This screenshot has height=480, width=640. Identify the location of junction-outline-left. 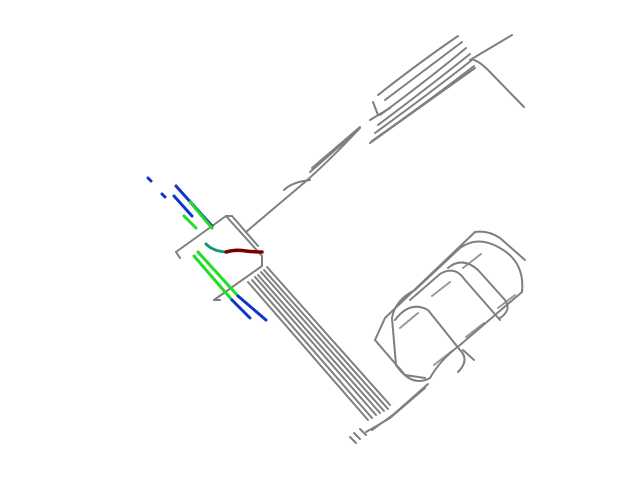
(178, 255).